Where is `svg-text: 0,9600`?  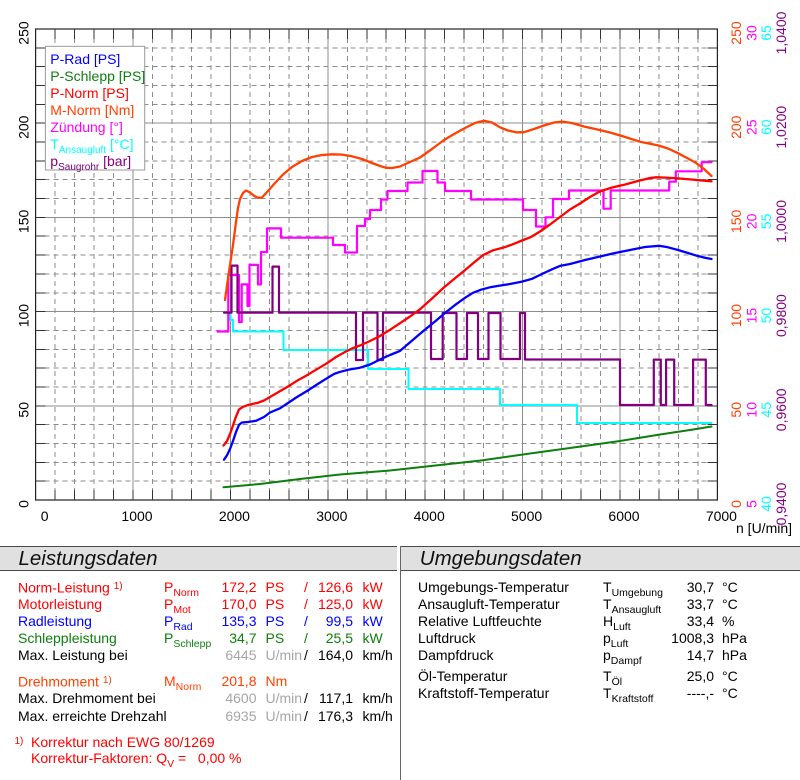 svg-text: 0,9600 is located at coordinates (781, 409).